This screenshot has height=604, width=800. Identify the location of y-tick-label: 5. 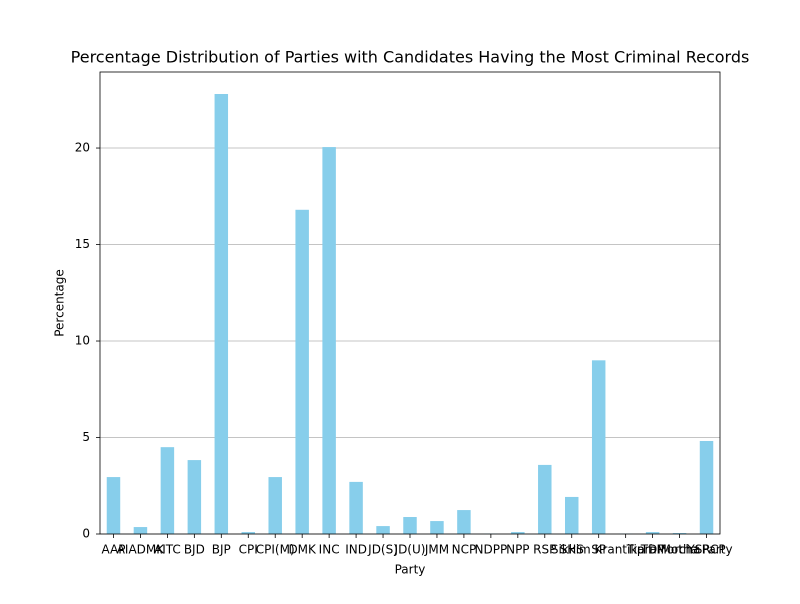
(86, 437).